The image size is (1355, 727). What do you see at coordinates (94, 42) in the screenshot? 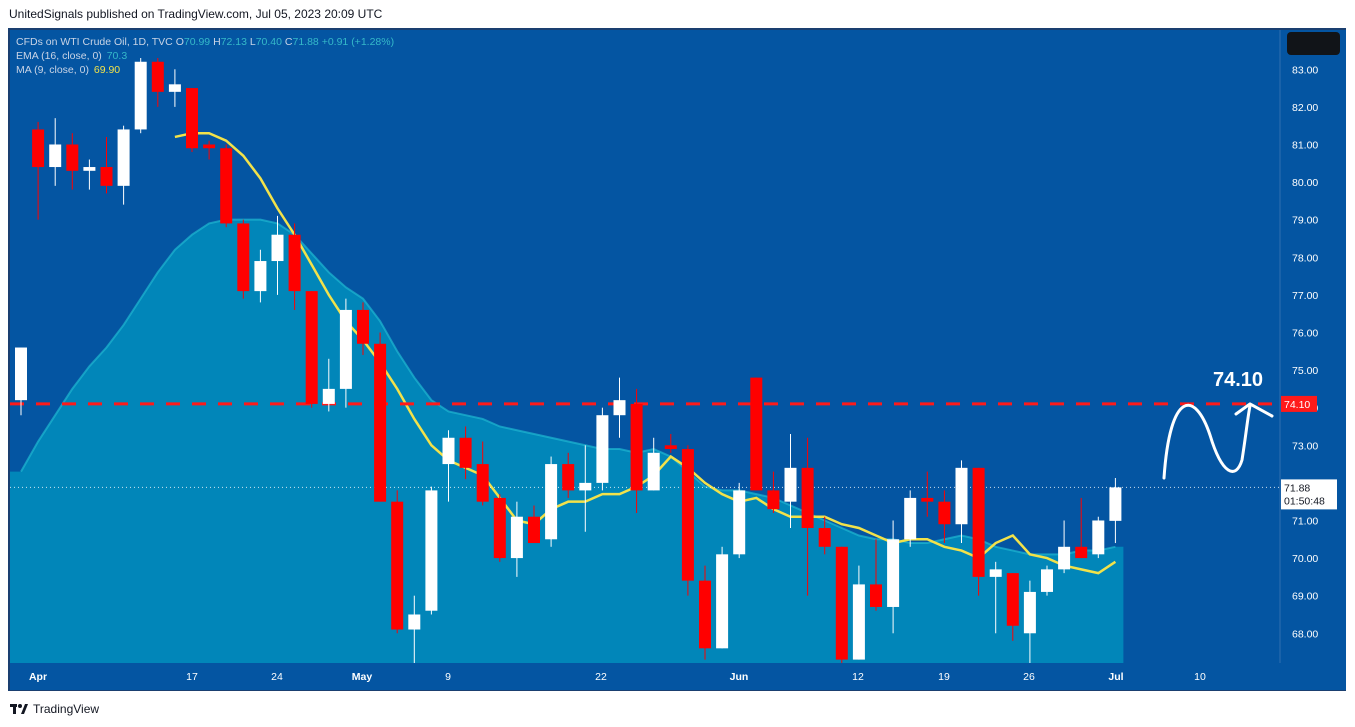
I see `symbol-name: CFDs on WTI Crude Oil, 1D, TVC` at bounding box center [94, 42].